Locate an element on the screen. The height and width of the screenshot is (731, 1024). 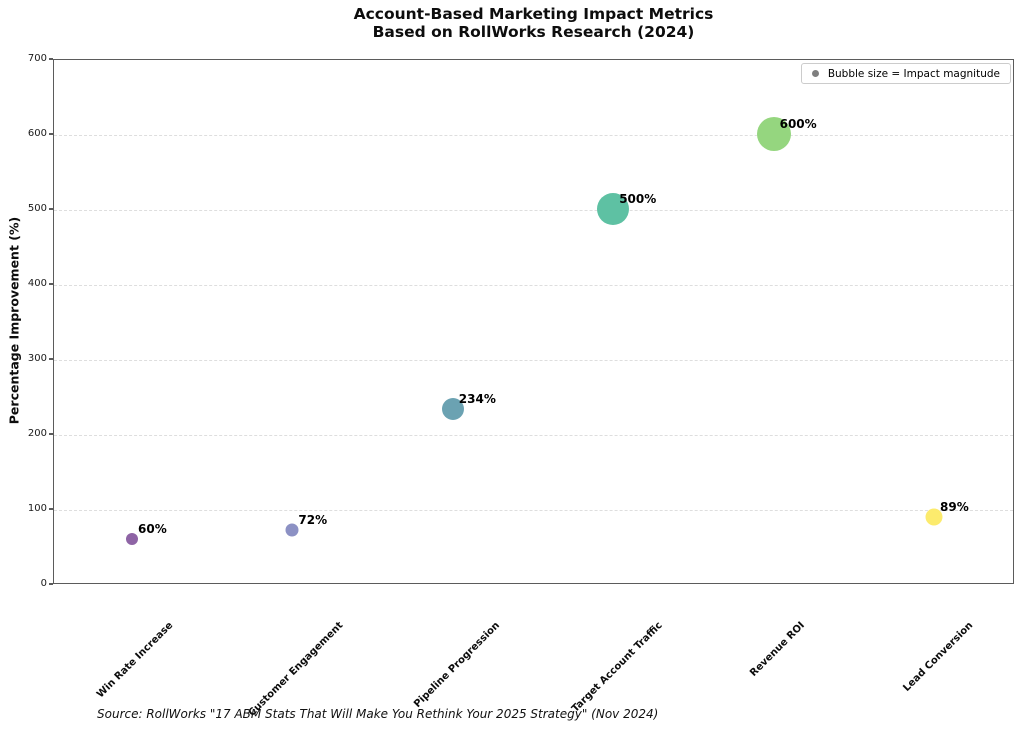
x-tick-label: Target Account Traffic is located at coordinates (617, 667).